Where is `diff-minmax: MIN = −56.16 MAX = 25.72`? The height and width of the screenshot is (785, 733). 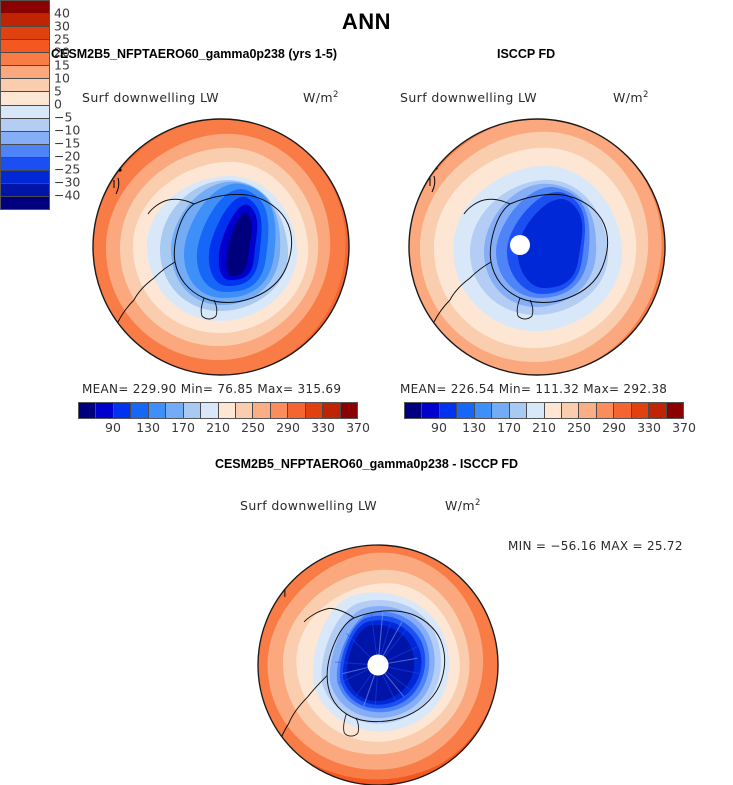 diff-minmax: MIN = −56.16 MAX = 25.72 is located at coordinates (595, 546).